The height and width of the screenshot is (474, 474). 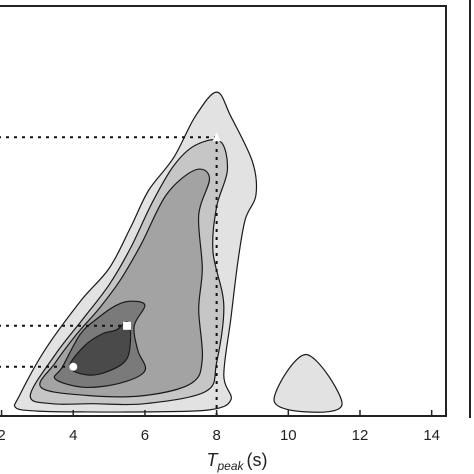 I want to click on x-axis-label-unit: (s), so click(x=257, y=460).